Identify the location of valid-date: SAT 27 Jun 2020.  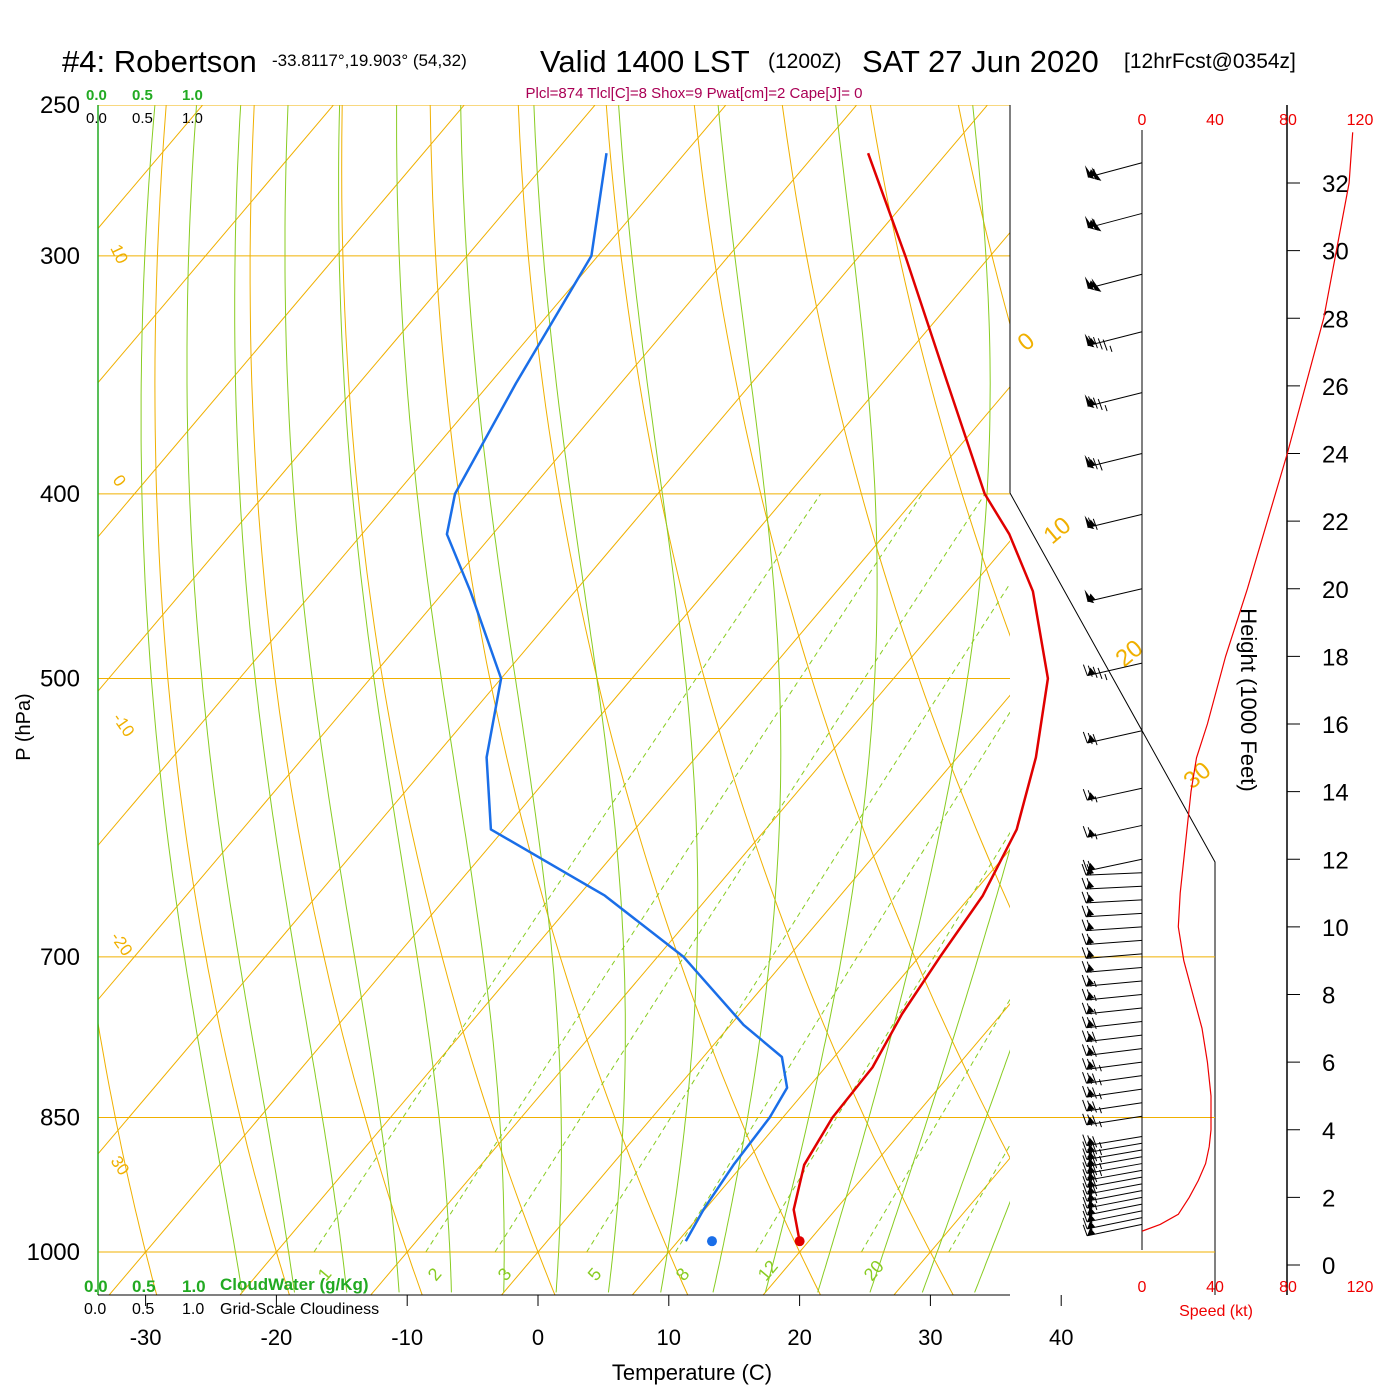
(980, 61).